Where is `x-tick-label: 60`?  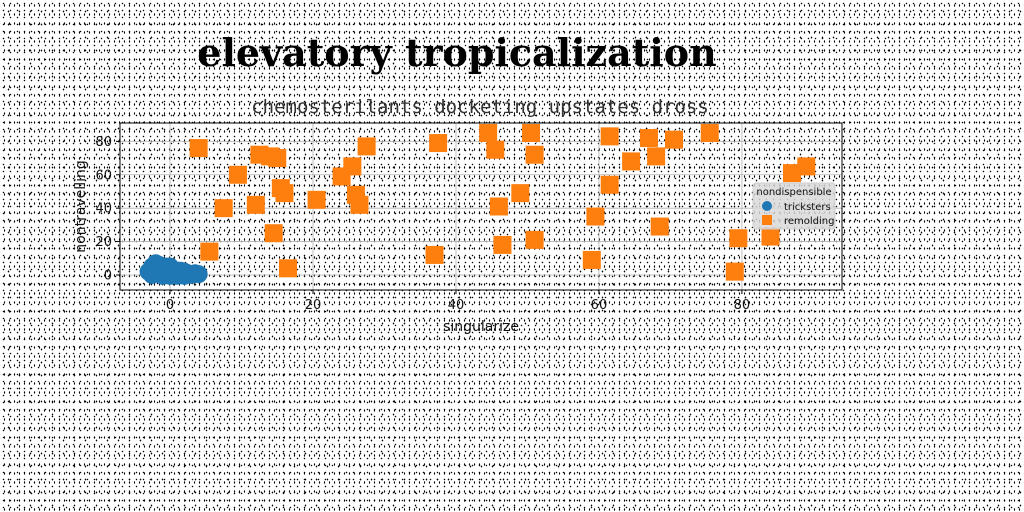
x-tick-label: 60 is located at coordinates (599, 305).